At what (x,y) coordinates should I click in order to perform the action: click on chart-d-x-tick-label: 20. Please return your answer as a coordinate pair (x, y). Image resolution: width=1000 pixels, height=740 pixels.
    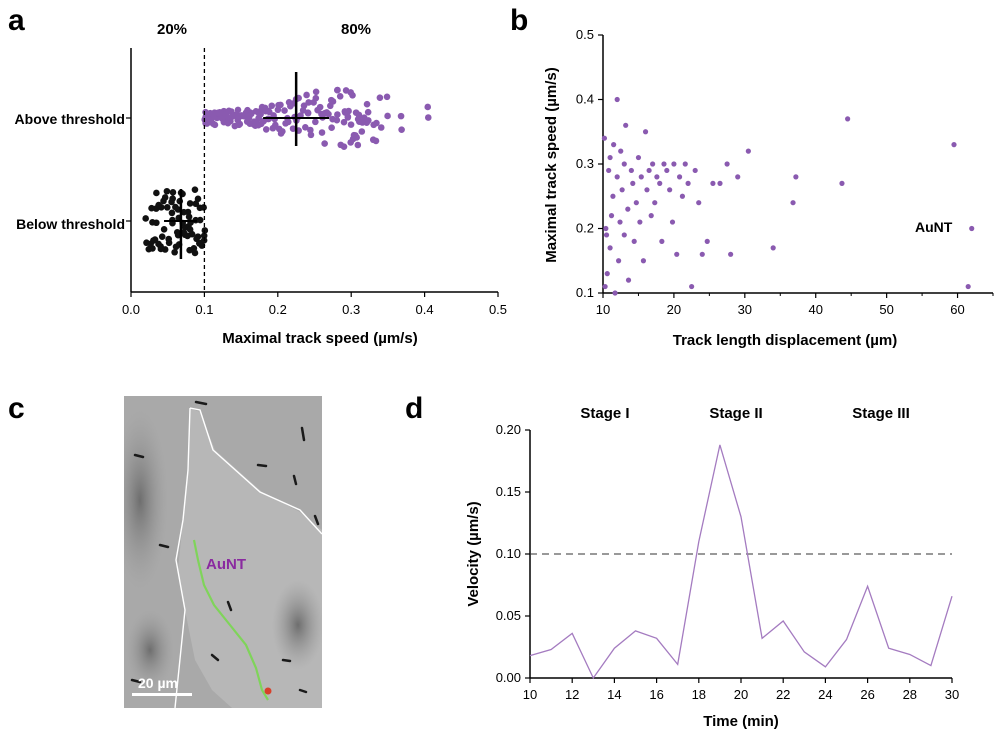
    Looking at the image, I should click on (741, 694).